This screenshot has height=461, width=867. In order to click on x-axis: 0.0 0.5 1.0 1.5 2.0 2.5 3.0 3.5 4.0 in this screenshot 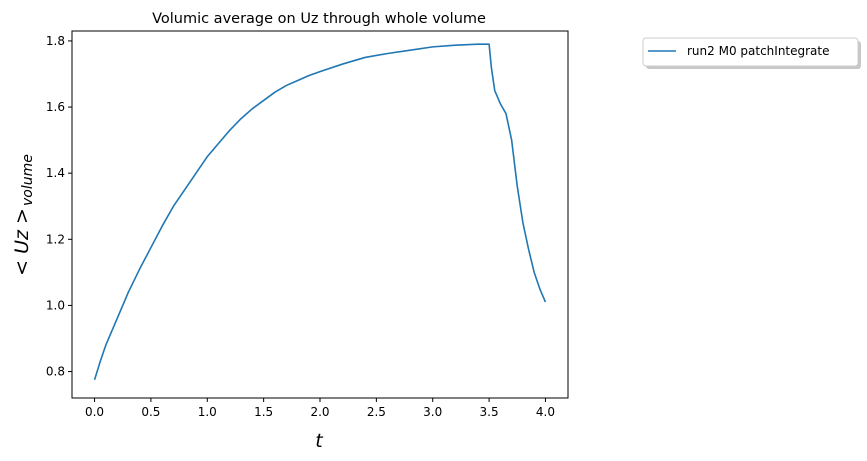, I will do `click(320, 408)`.